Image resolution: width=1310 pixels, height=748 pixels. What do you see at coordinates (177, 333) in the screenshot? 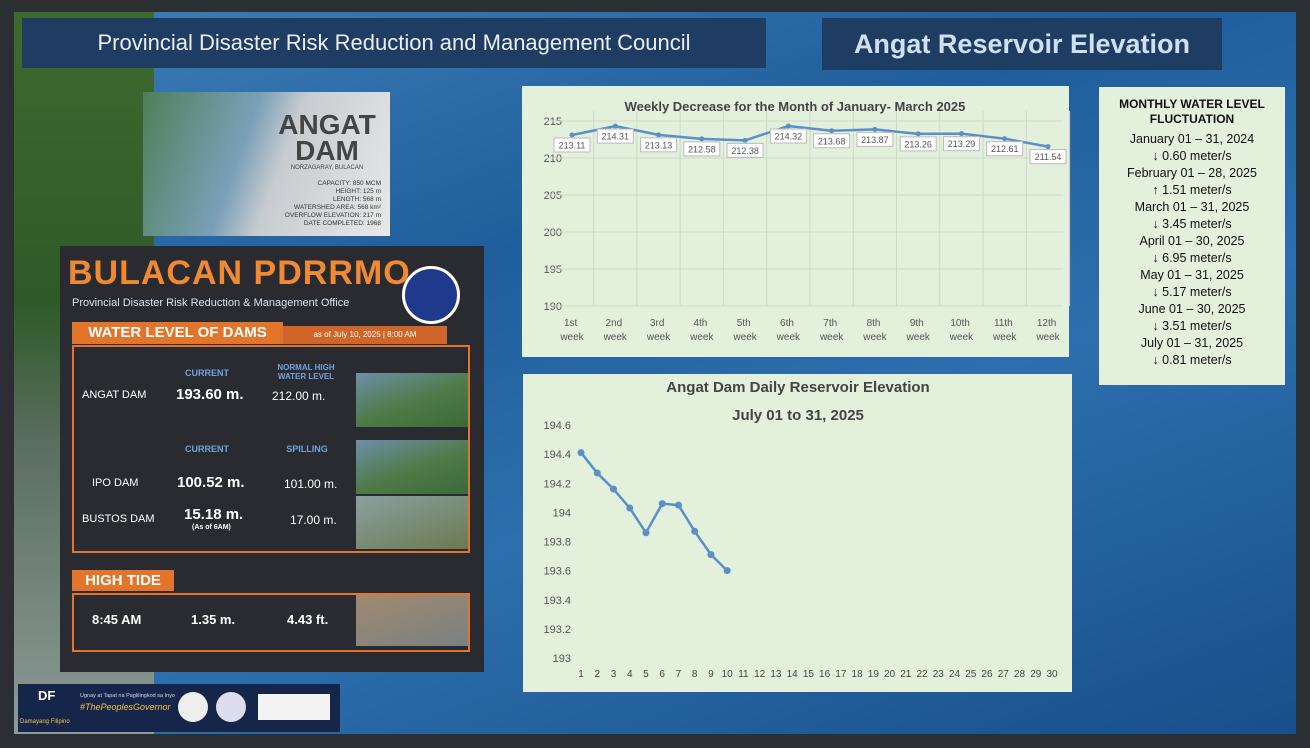
I see `section-title: WATER LEVEL OF DAMS` at bounding box center [177, 333].